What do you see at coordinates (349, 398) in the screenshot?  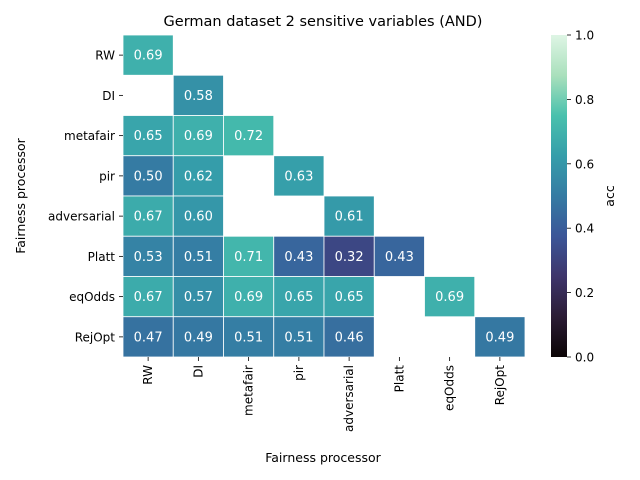 I see `x-tick-label: adversarial` at bounding box center [349, 398].